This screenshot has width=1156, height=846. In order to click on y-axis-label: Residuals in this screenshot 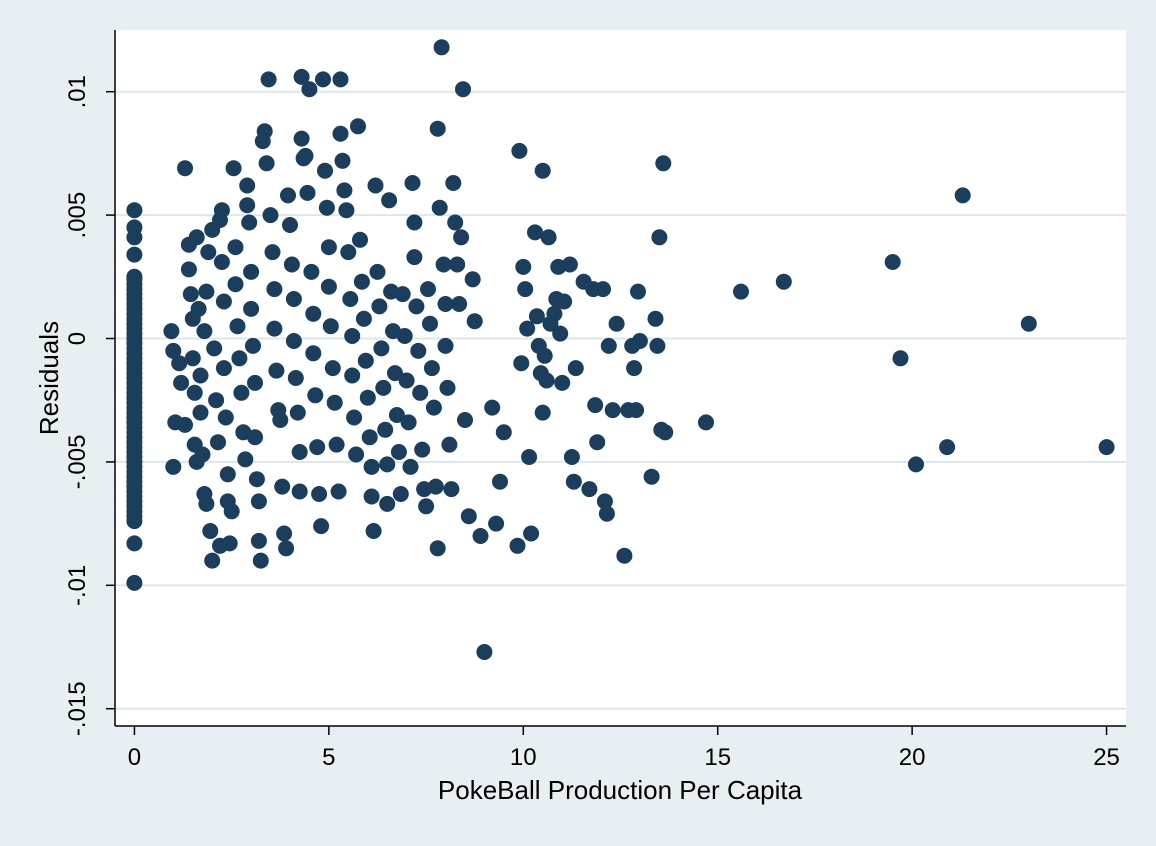, I will do `click(49, 378)`.